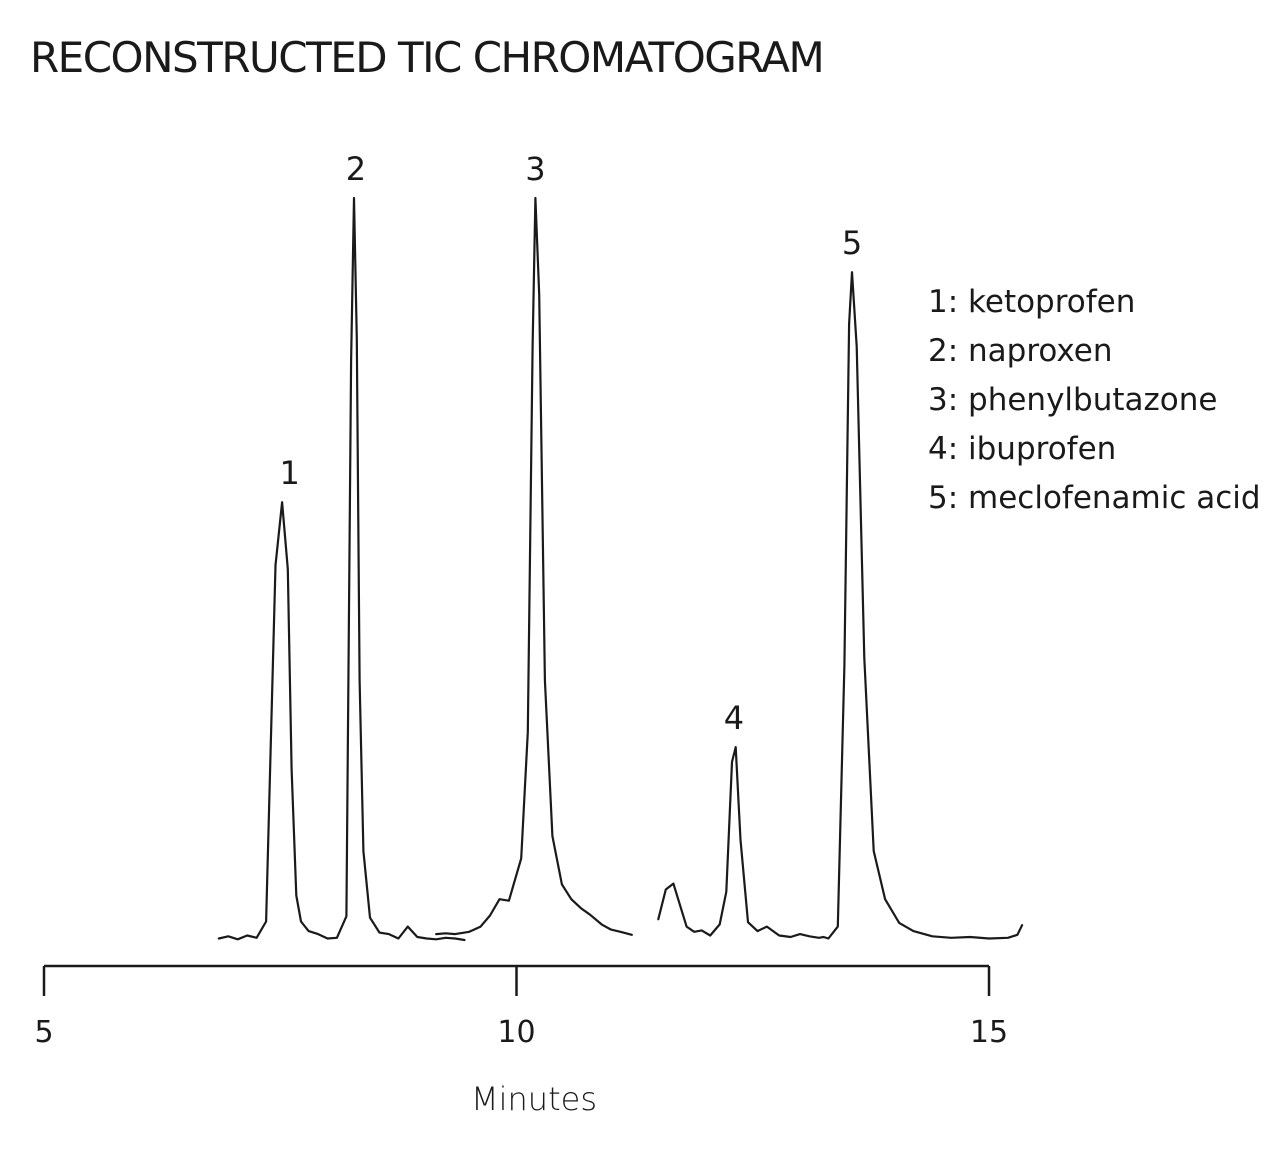 This screenshot has width=1280, height=1153. I want to click on legend-entry-3: 3: phenylbutazone, so click(1072, 400).